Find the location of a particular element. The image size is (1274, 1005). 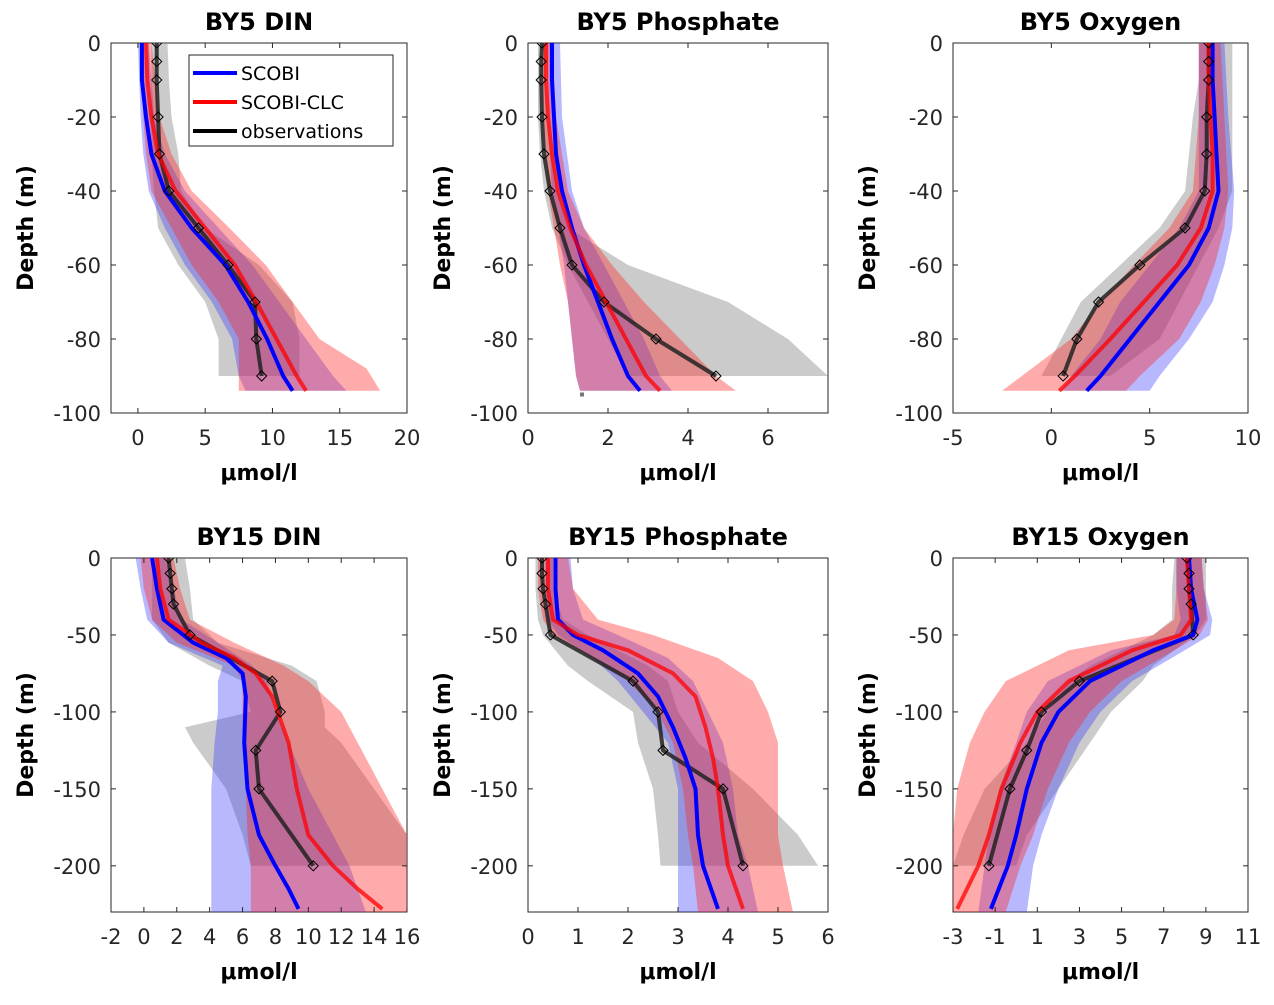

axes-box is located at coordinates (259, 735).